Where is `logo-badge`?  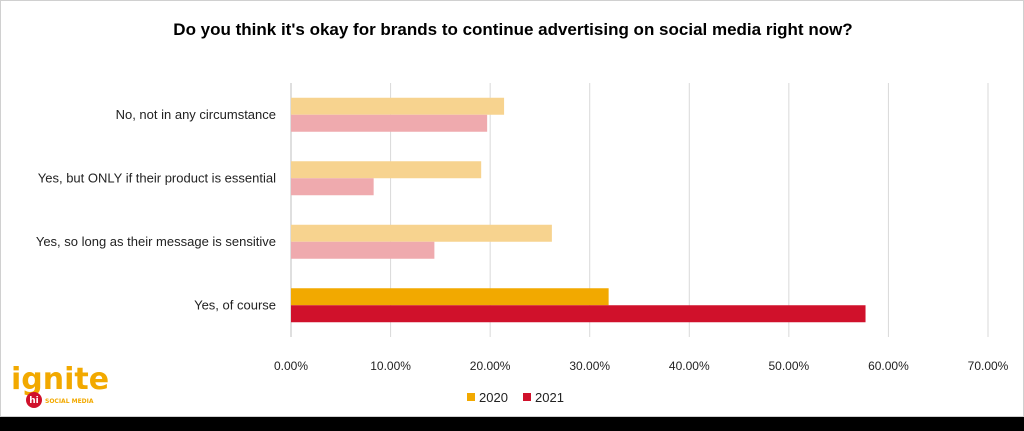
logo-badge is located at coordinates (34, 400).